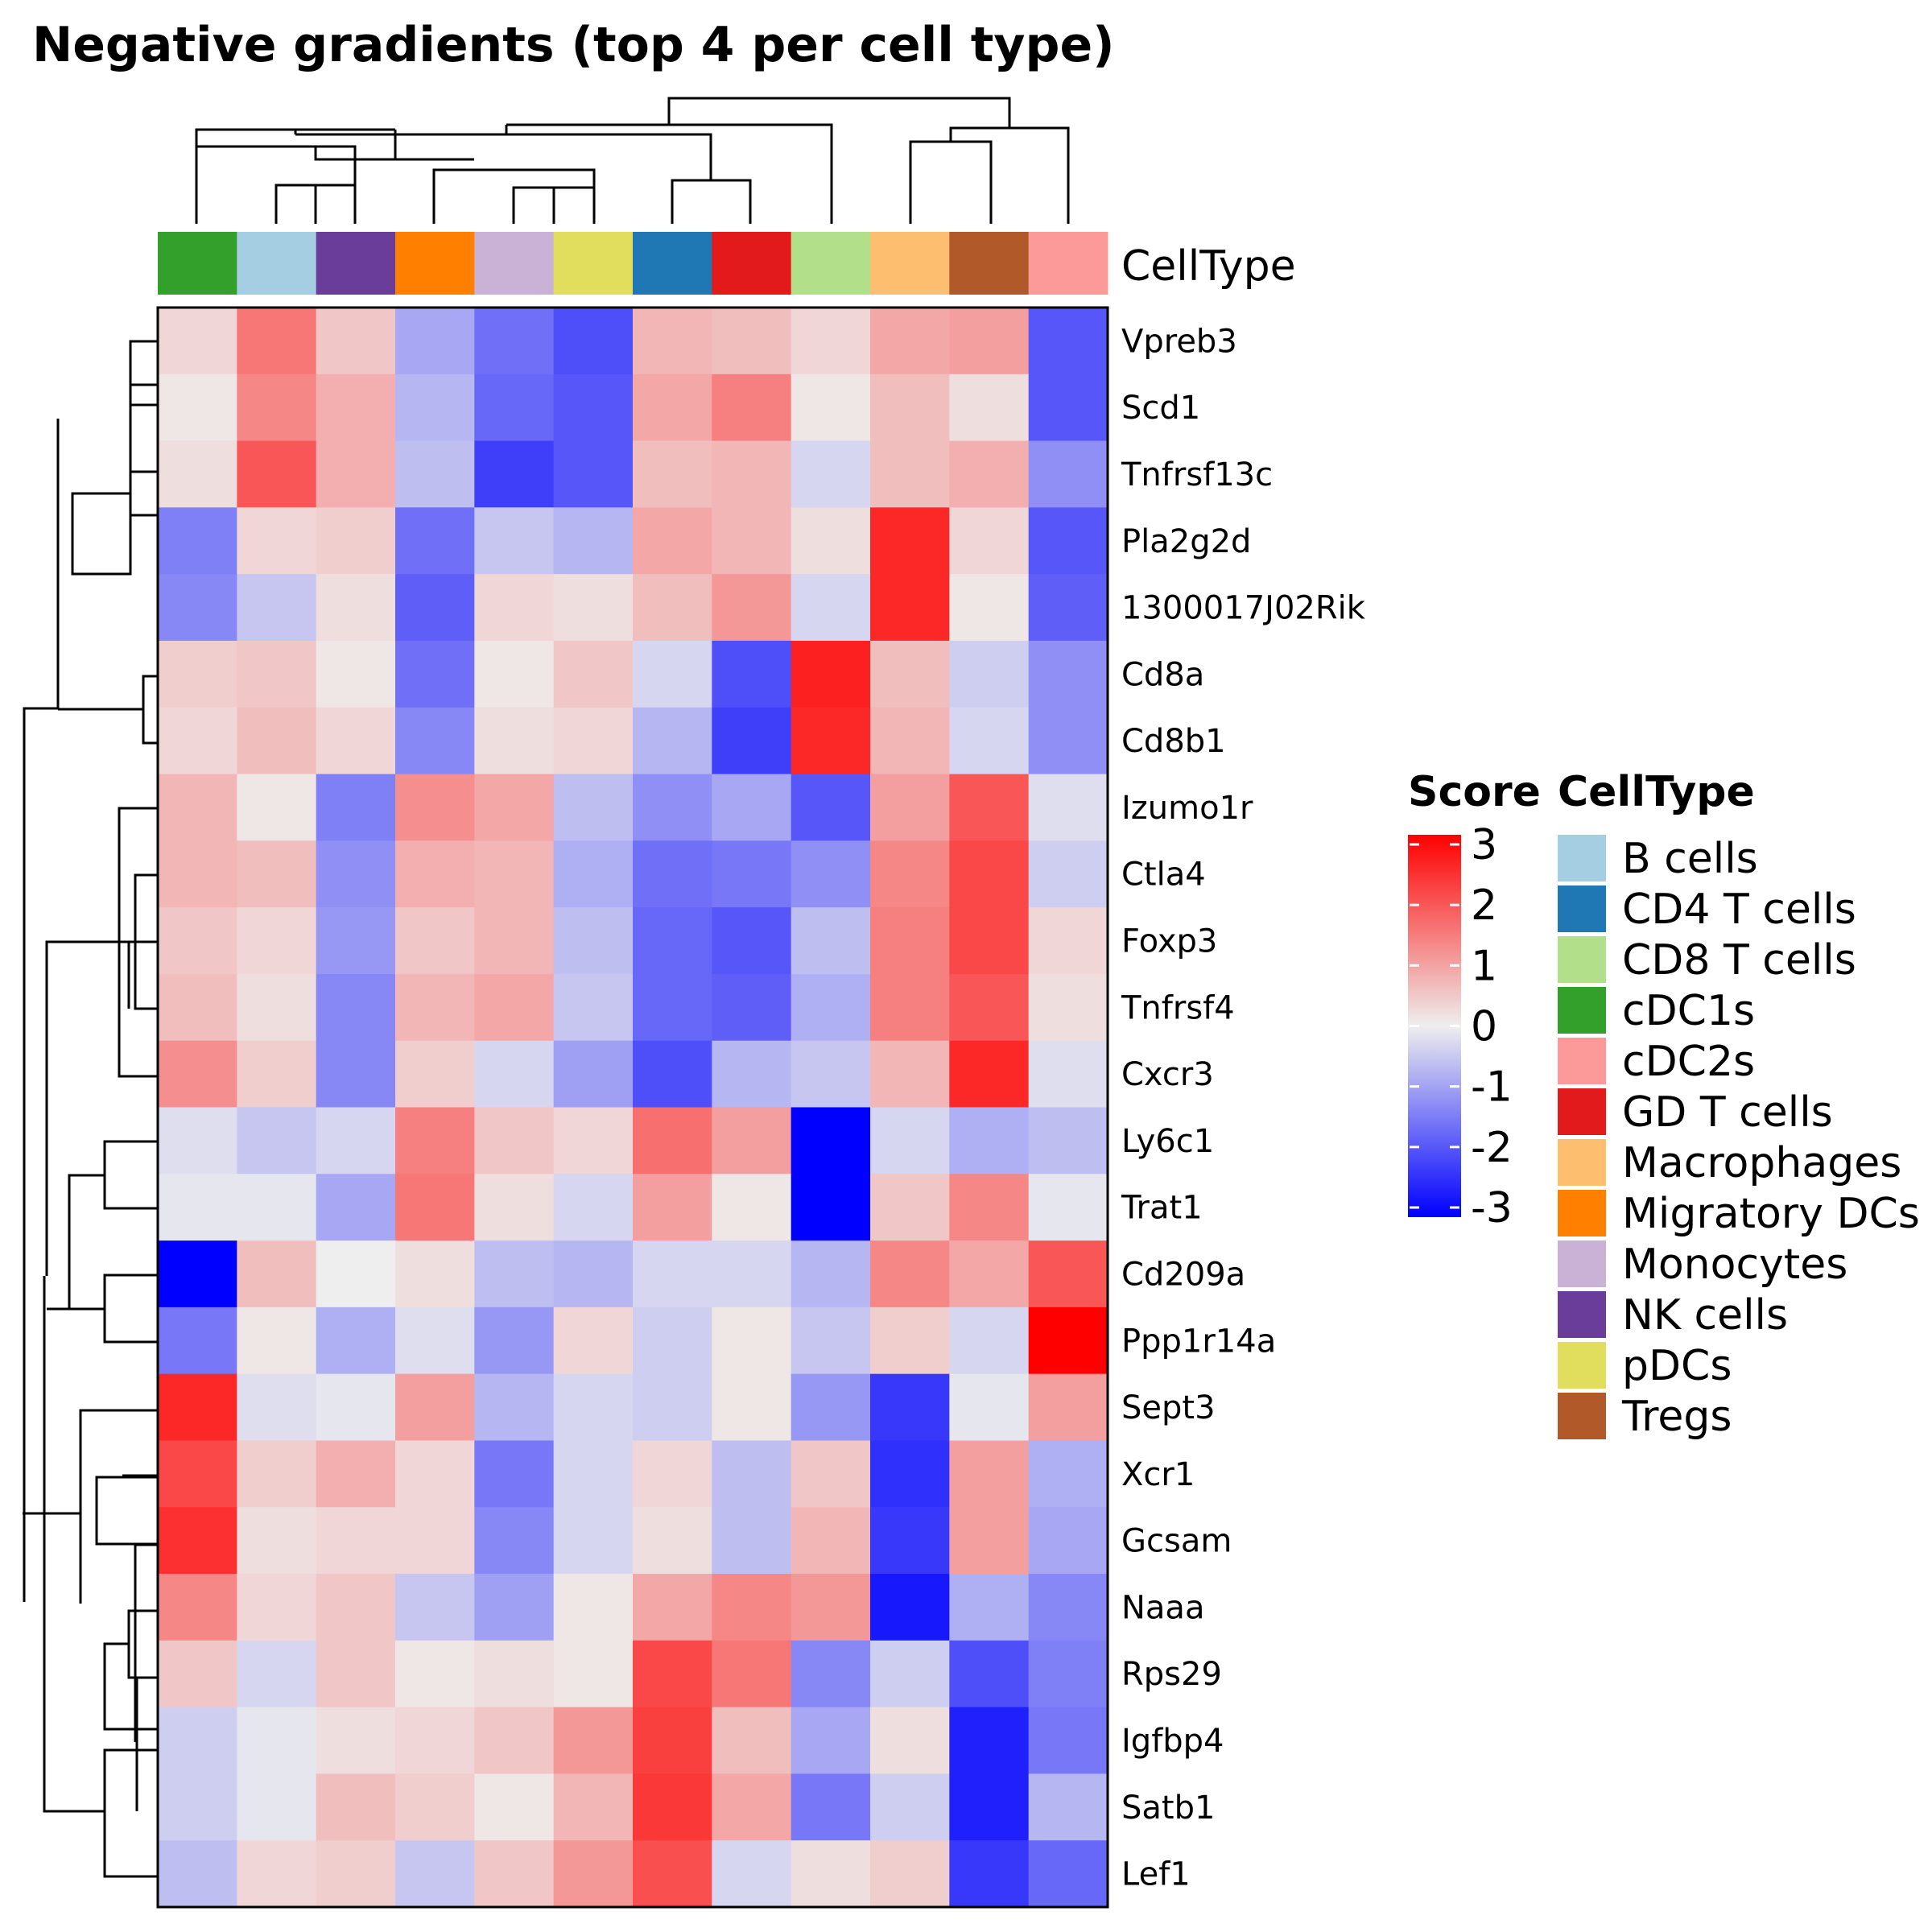 The height and width of the screenshot is (1932, 1932). What do you see at coordinates (1163, 875) in the screenshot?
I see `row-label: Ctla4` at bounding box center [1163, 875].